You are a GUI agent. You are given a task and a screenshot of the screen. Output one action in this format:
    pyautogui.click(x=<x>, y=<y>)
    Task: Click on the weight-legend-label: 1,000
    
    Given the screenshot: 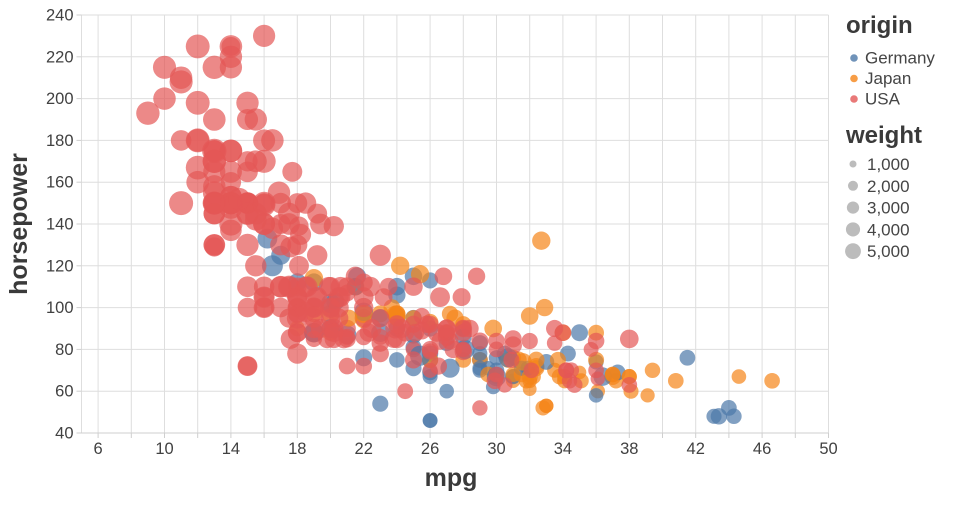 What is the action you would take?
    pyautogui.click(x=888, y=164)
    